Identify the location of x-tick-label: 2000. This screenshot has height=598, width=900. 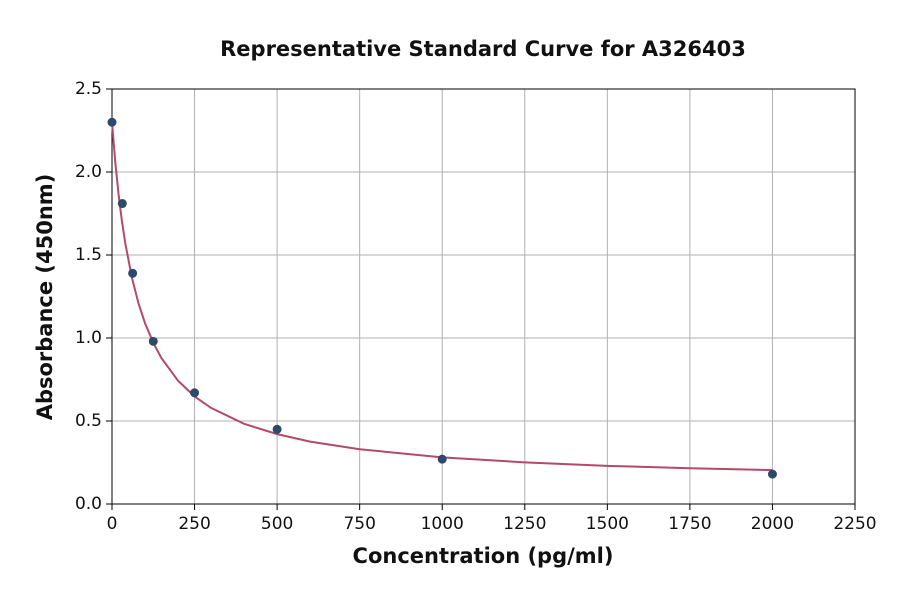
(772, 524).